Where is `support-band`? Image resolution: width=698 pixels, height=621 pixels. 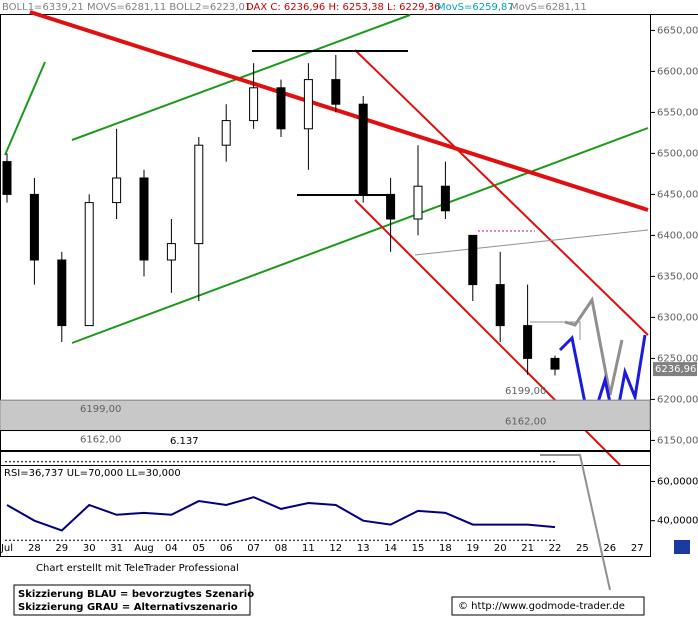
support-band is located at coordinates (325, 415).